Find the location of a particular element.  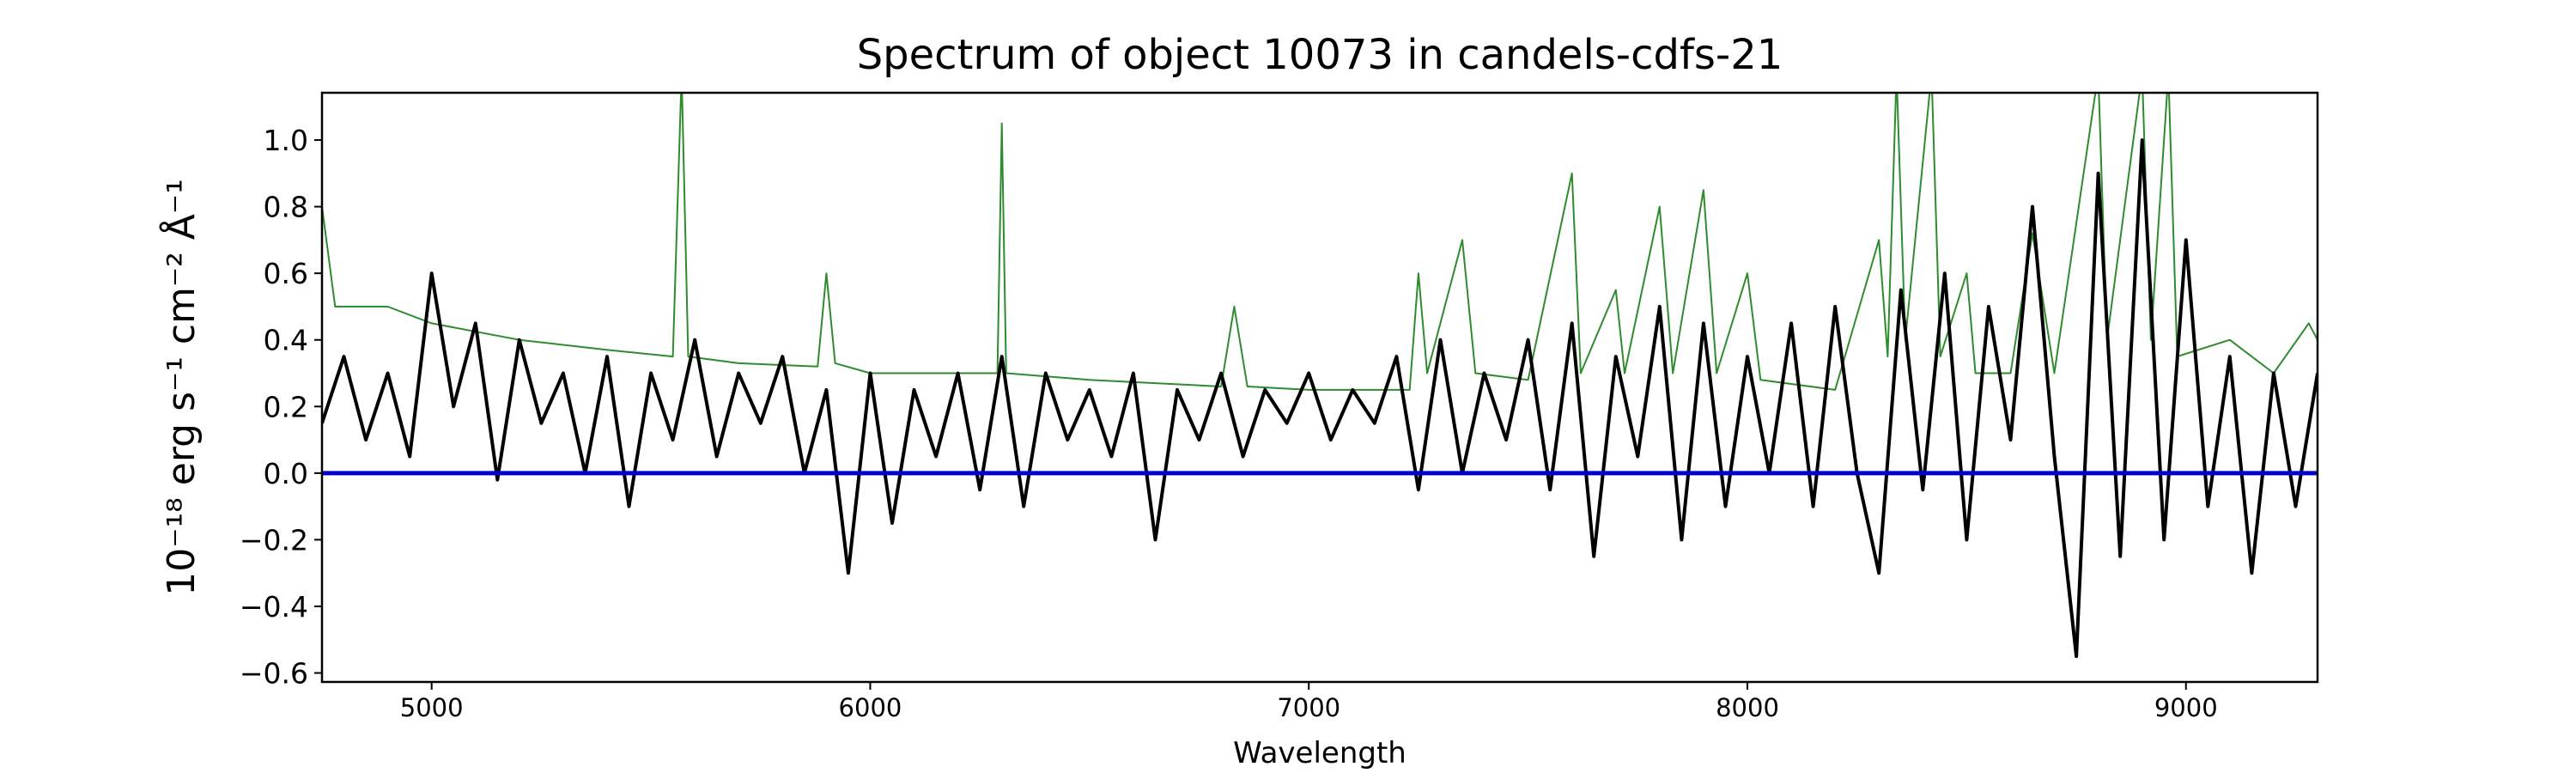

y-tick-label: 0.0 is located at coordinates (286, 473).